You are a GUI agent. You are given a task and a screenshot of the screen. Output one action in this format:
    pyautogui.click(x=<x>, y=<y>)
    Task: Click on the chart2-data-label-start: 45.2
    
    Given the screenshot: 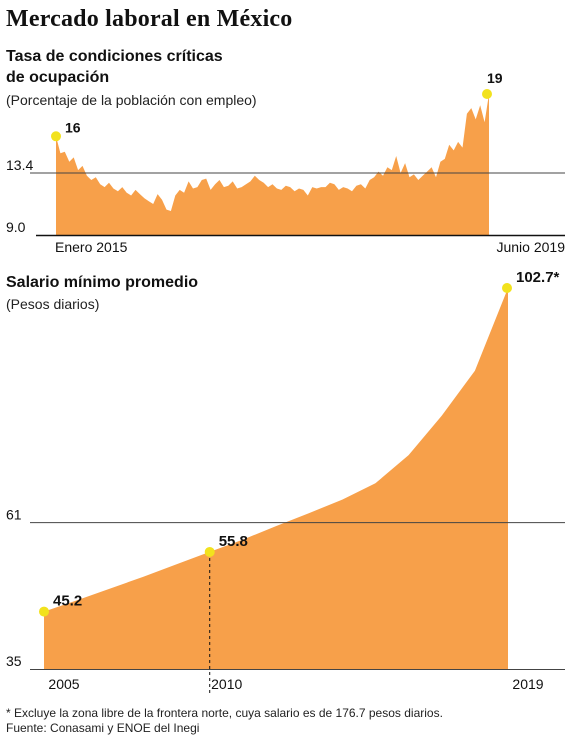 What is the action you would take?
    pyautogui.click(x=67, y=601)
    